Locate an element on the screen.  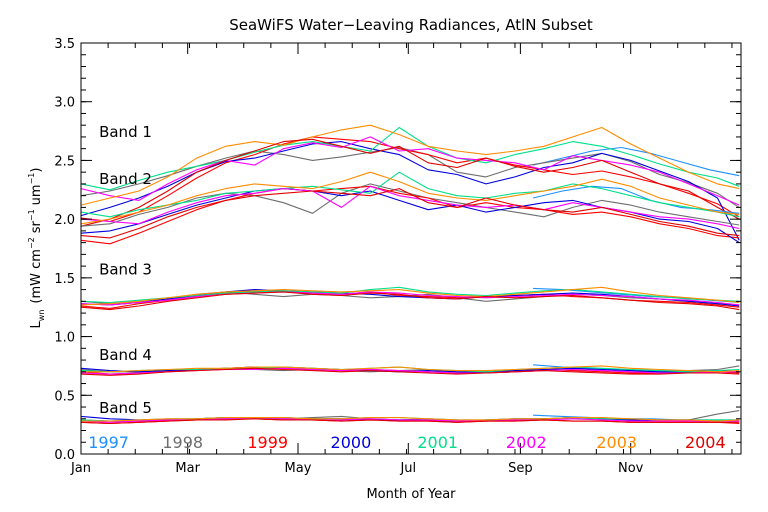
x-axis-label: Month of Year is located at coordinates (411, 494).